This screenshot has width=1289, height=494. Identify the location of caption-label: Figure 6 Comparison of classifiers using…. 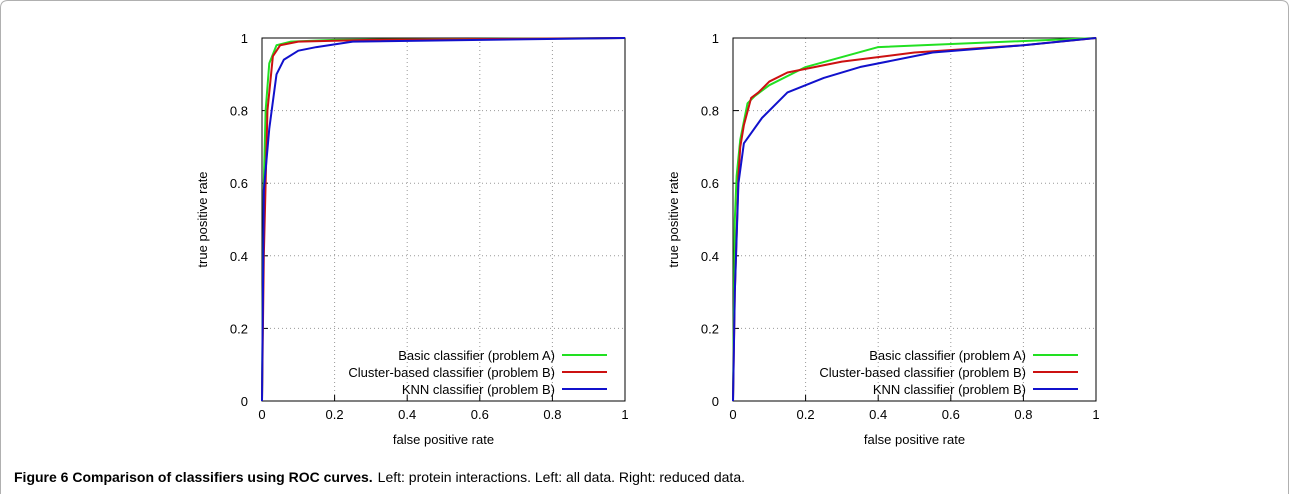
(193, 477).